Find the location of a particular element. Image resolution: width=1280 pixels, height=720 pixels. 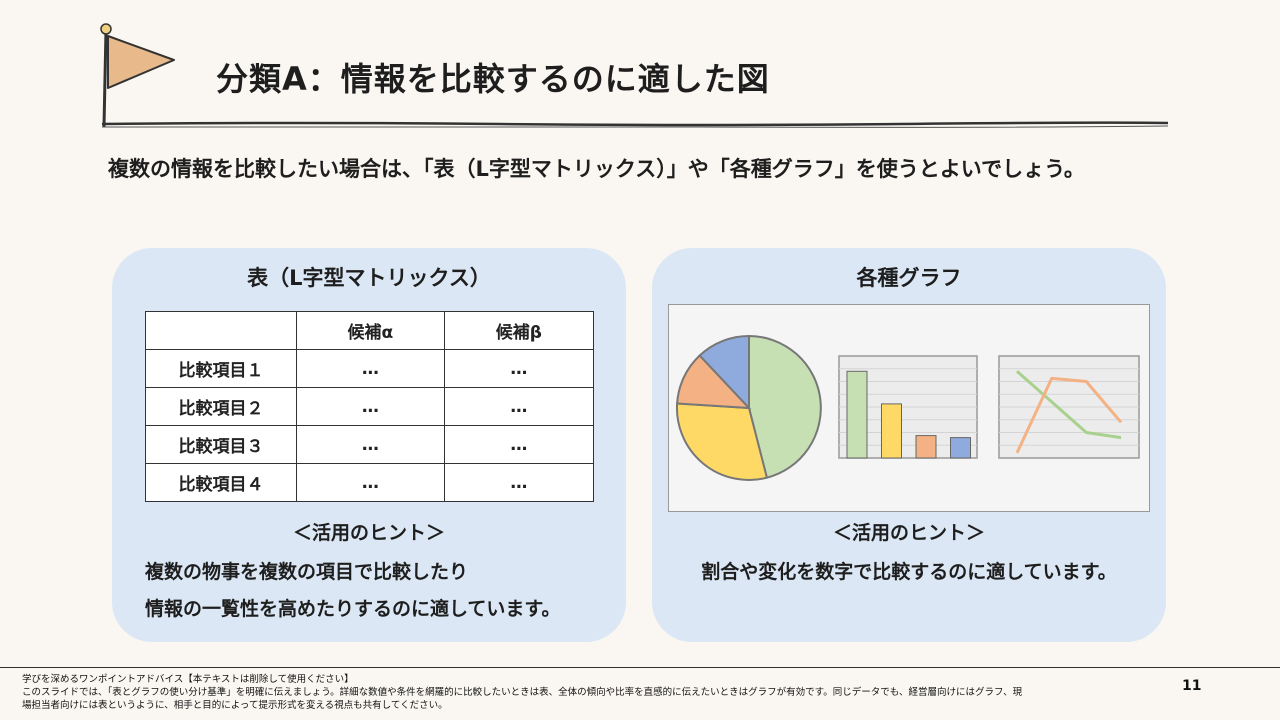

table-row-label: 比較項目４ is located at coordinates (221, 482).